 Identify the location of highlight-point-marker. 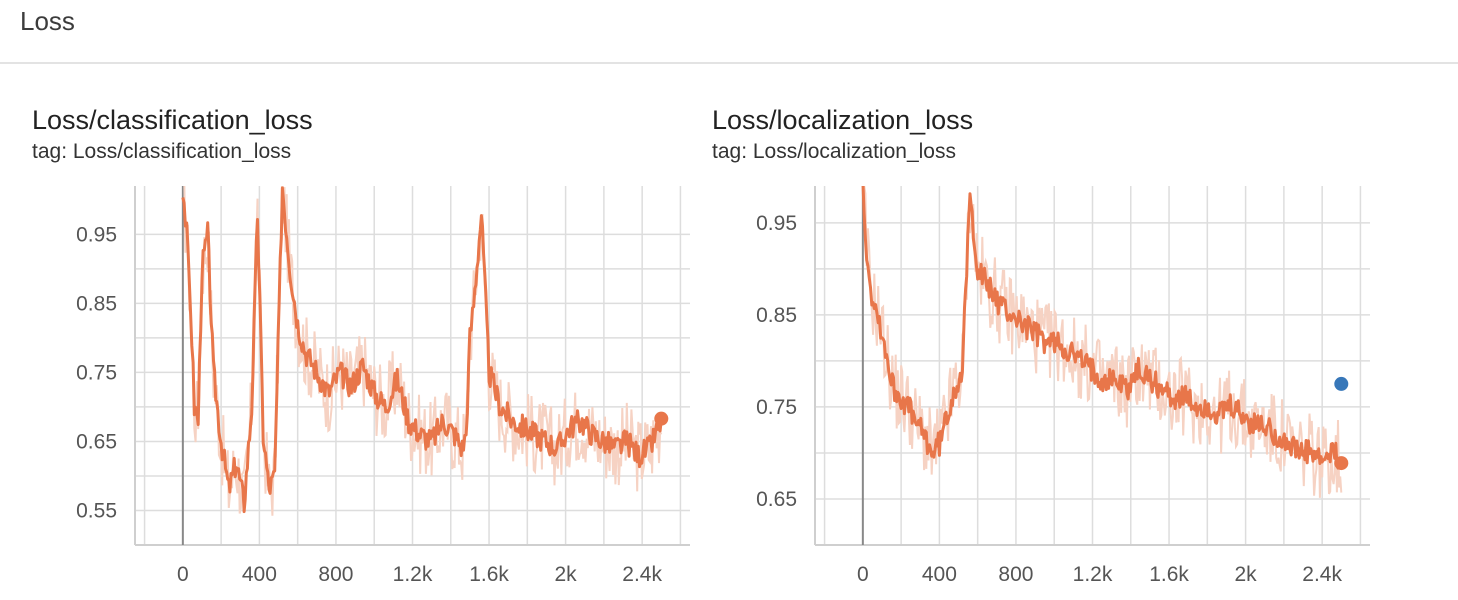
(1341, 383).